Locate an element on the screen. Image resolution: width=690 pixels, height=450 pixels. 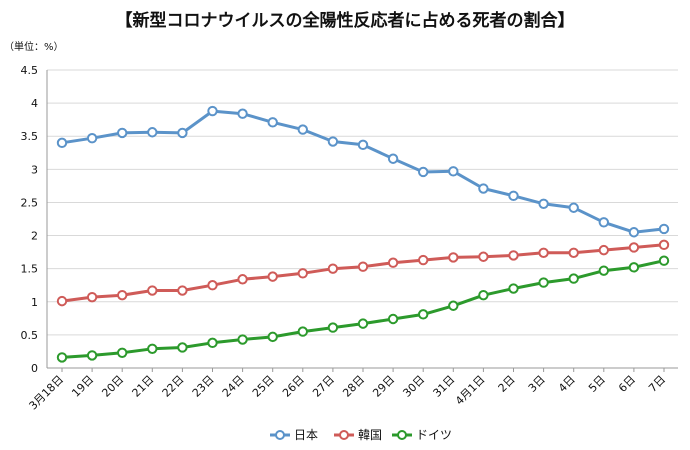
y-tick-label: 3 is located at coordinates (34, 169).